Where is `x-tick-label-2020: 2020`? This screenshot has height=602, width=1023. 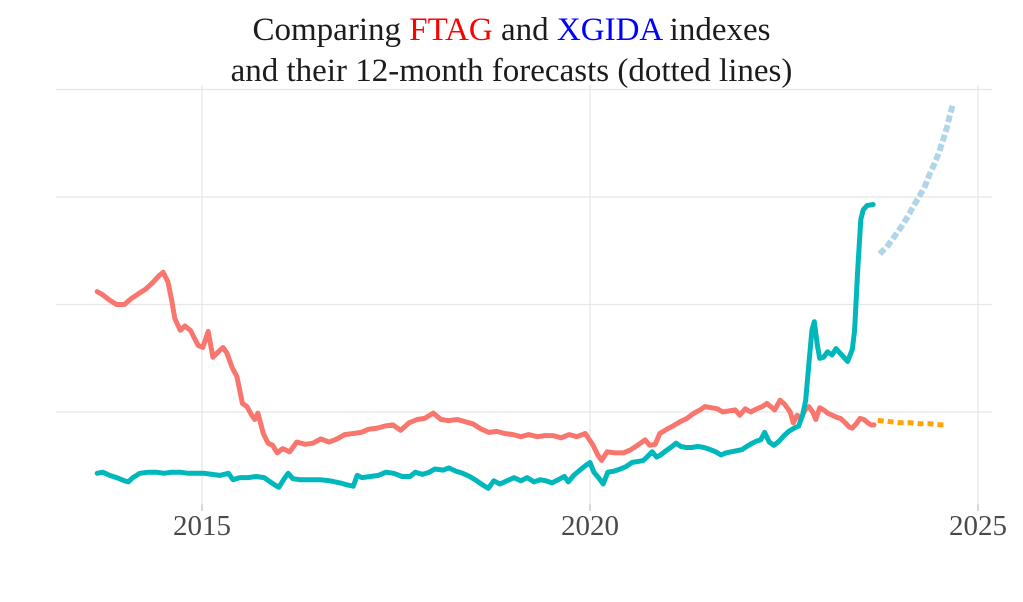
x-tick-label-2020: 2020 is located at coordinates (590, 526).